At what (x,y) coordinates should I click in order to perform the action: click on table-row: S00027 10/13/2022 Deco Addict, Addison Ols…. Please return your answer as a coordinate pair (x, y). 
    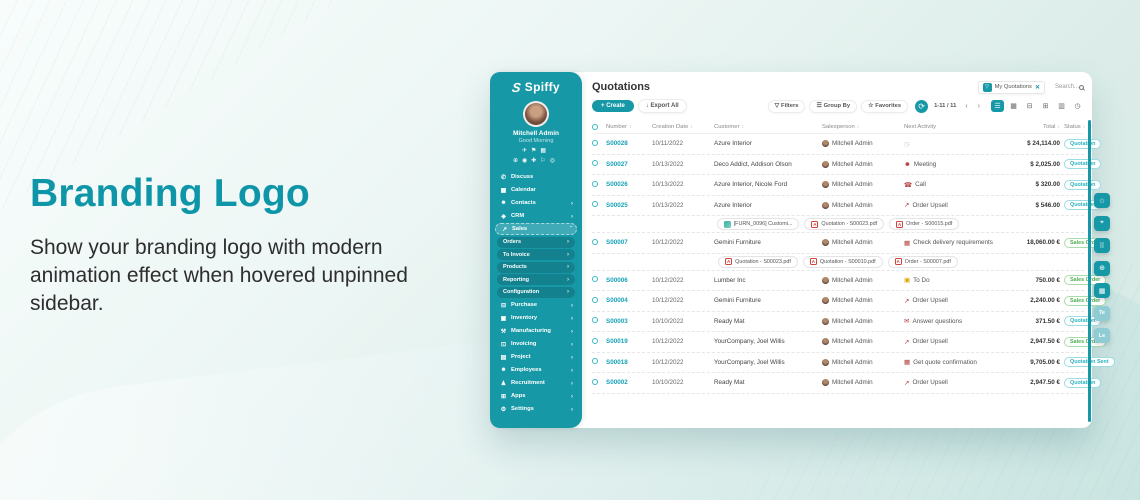
    Looking at the image, I should click on (847, 164).